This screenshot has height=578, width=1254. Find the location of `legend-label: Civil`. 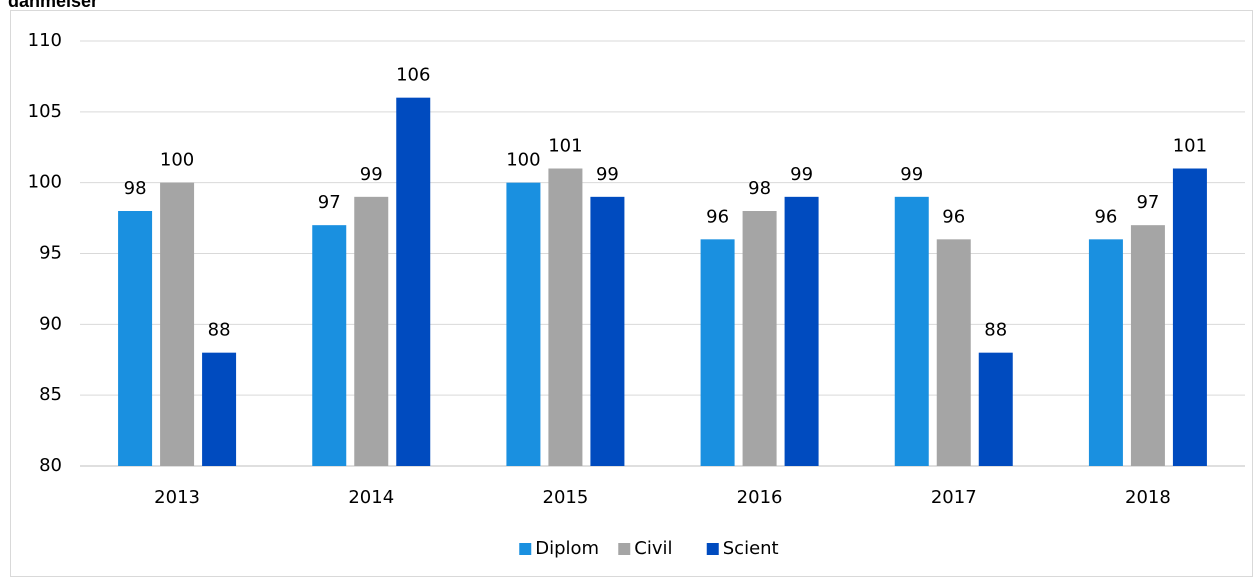

legend-label: Civil is located at coordinates (653, 548).